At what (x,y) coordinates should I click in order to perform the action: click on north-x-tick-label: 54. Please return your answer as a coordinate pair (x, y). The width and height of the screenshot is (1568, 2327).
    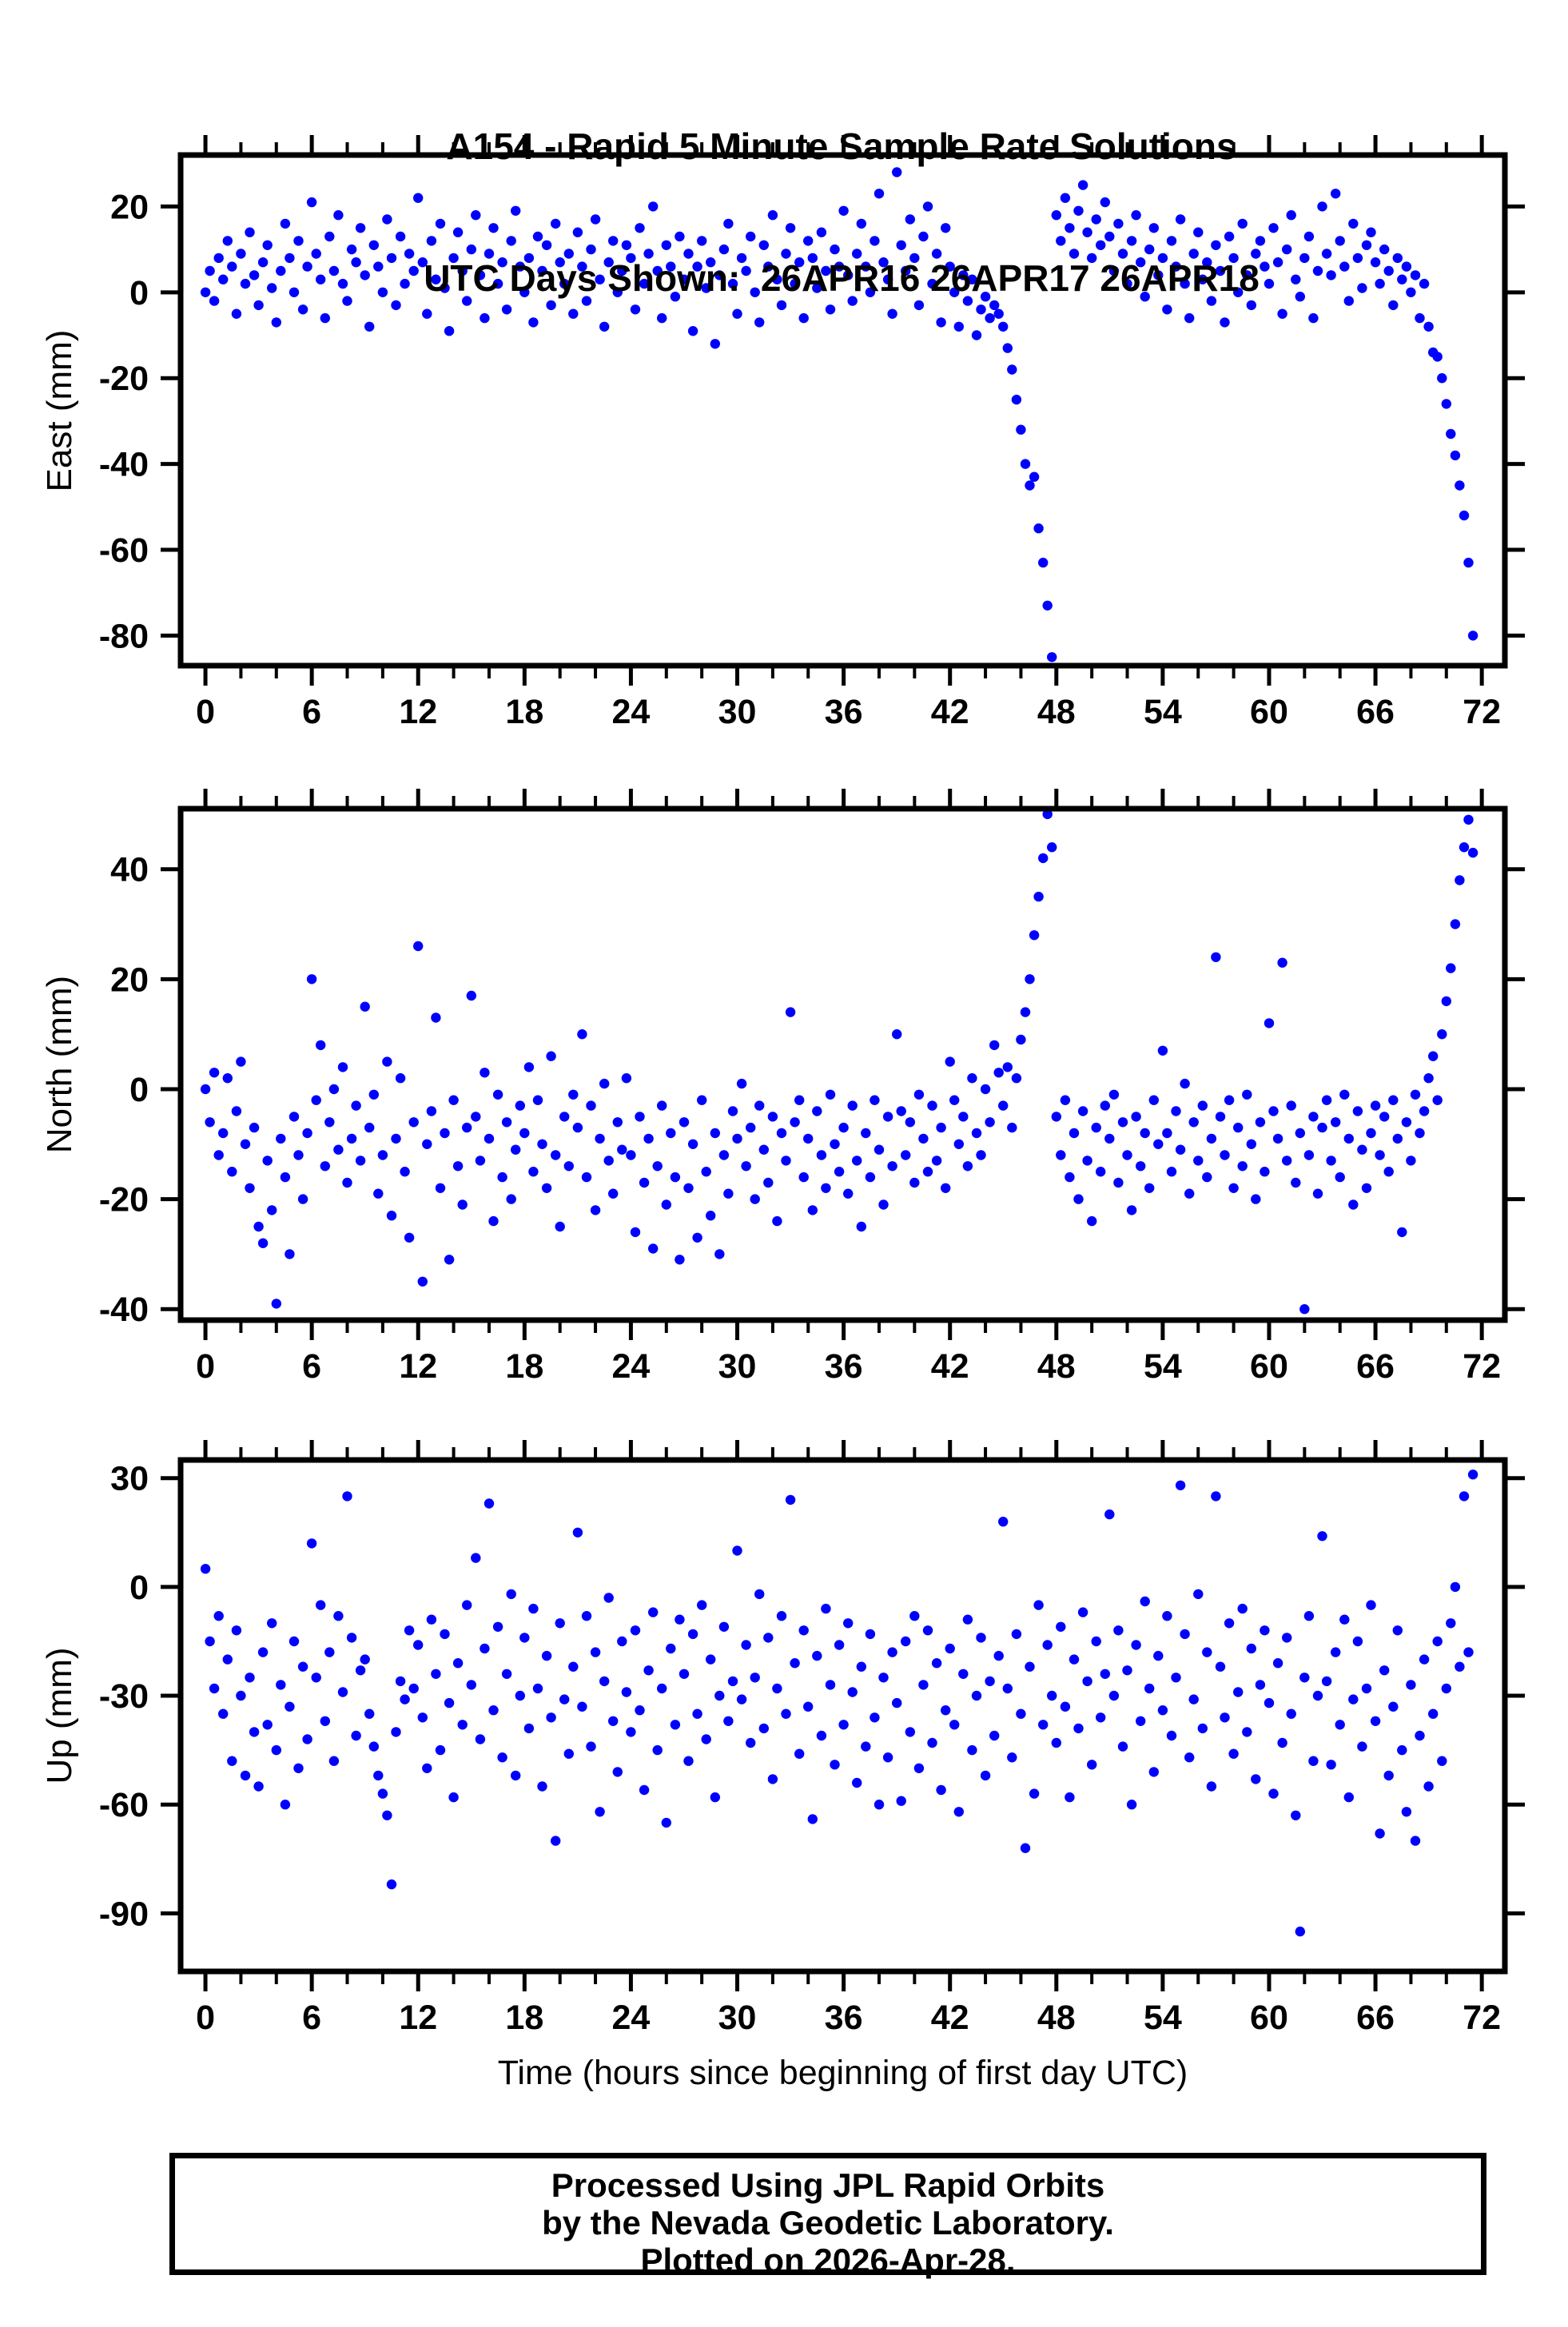
    Looking at the image, I should click on (1163, 1366).